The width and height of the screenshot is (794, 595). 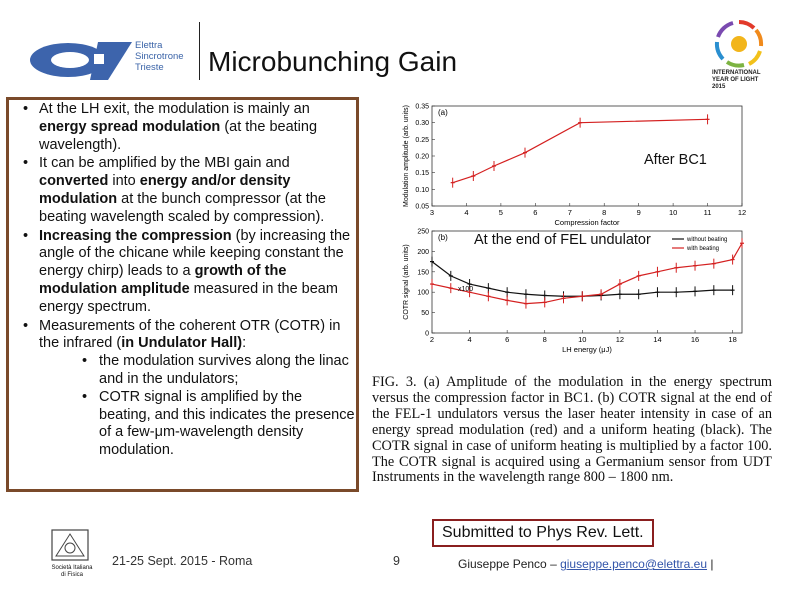 What do you see at coordinates (74, 181) in the screenshot?
I see `bullet-text-bold: converted` at bounding box center [74, 181].